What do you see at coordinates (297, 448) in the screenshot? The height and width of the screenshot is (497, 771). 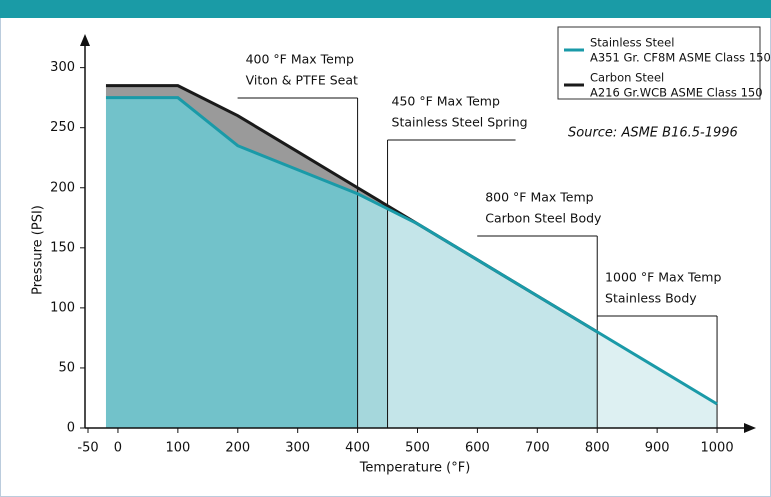 I see `x-tick-label: 300` at bounding box center [297, 448].